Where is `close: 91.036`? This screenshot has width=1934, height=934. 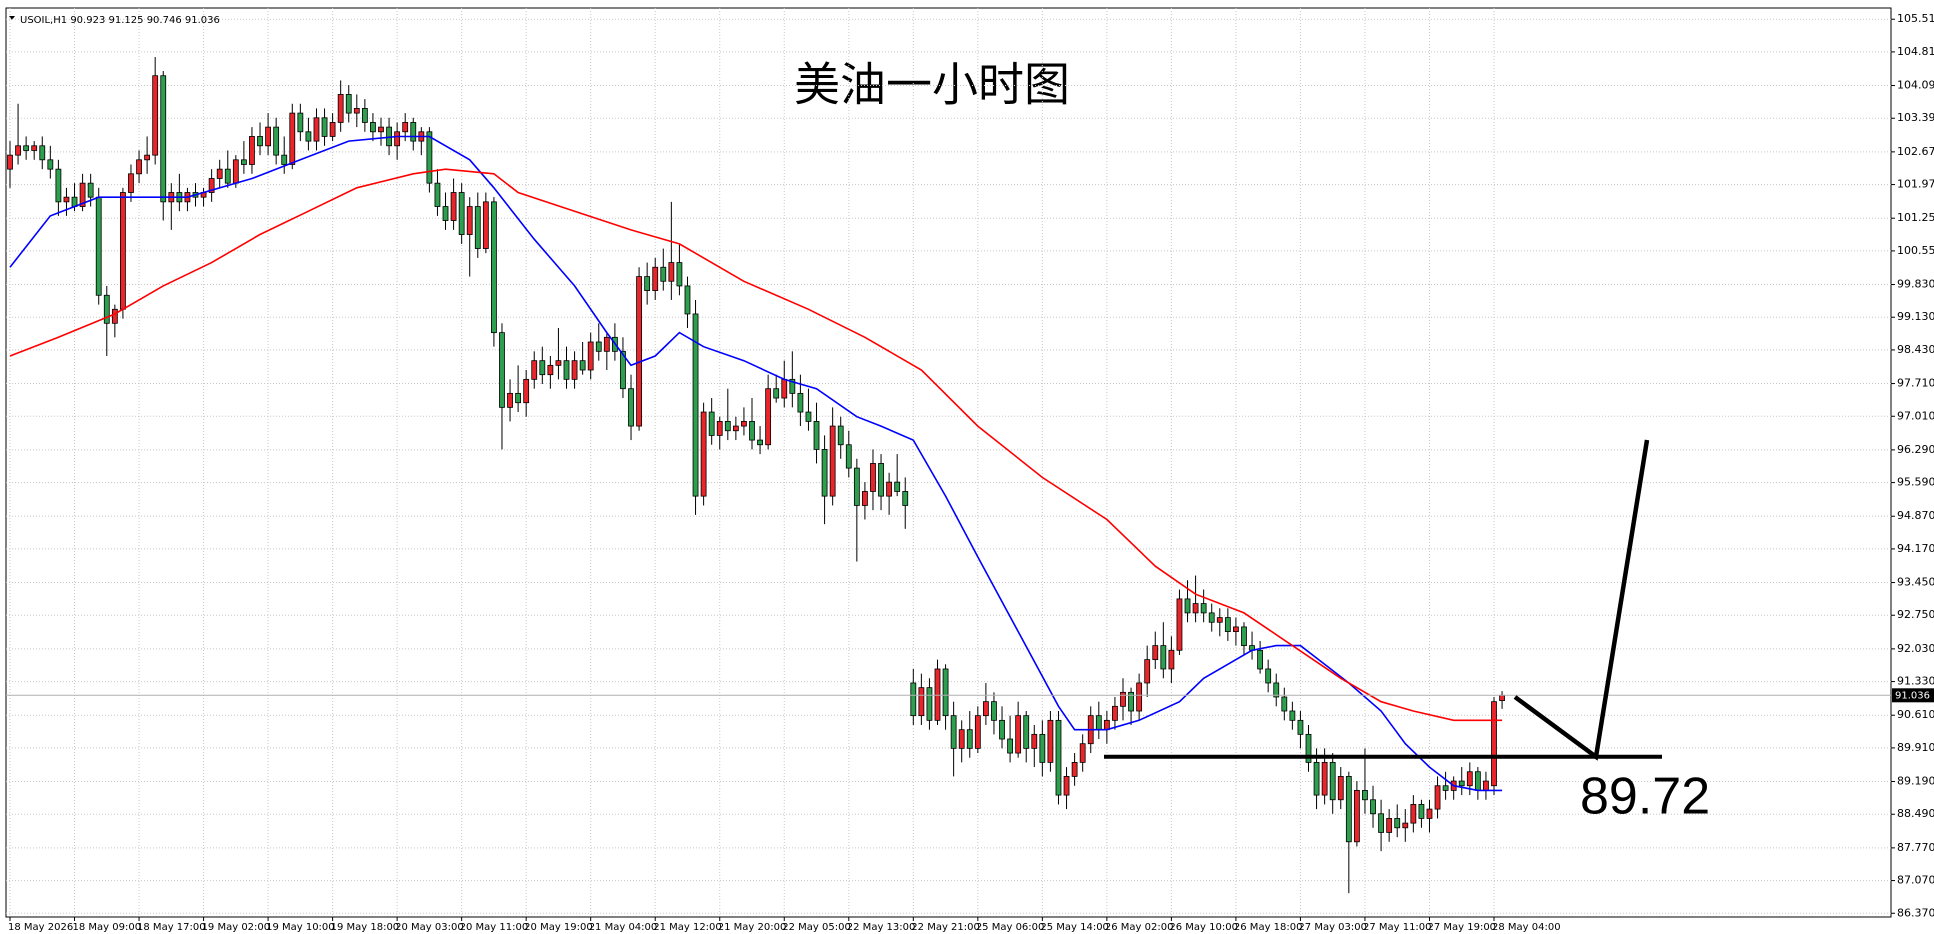 close: 91.036 is located at coordinates (202, 20).